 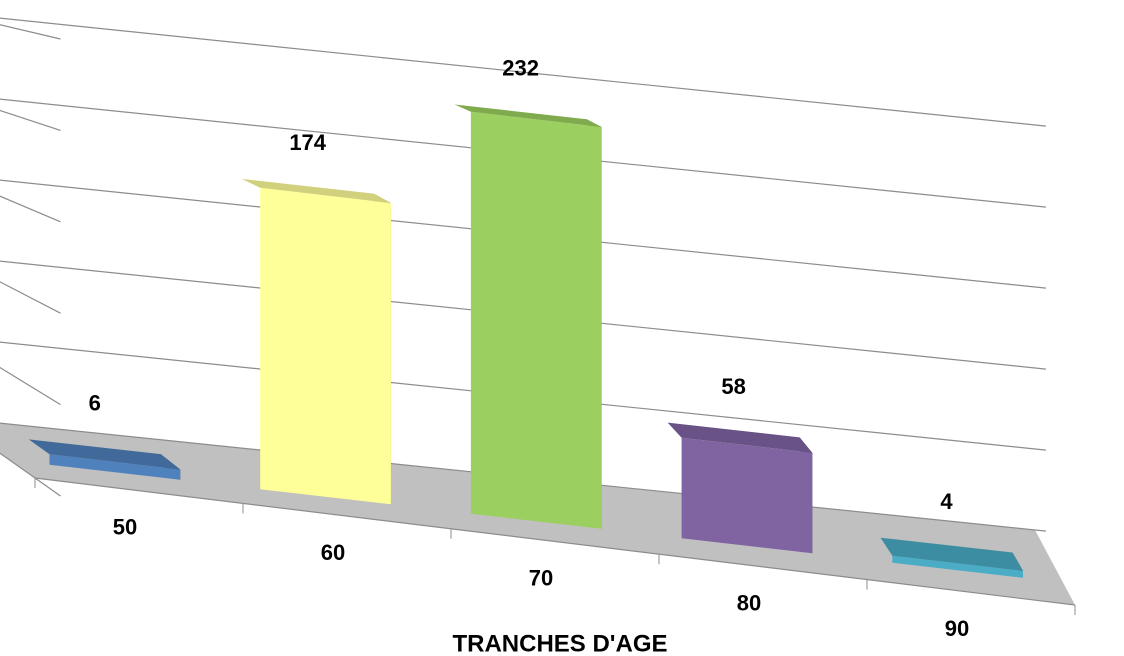 I want to click on x-axis-title: TRANCHES D'AGE, so click(x=559, y=643).